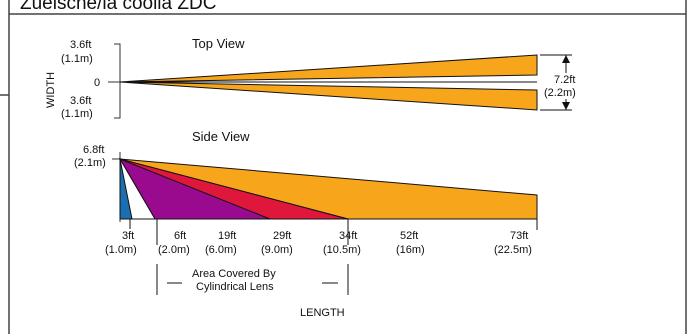 This screenshot has height=334, width=693. Describe the element at coordinates (277, 250) in the screenshot. I see `svg-text: (9.0m)` at that location.